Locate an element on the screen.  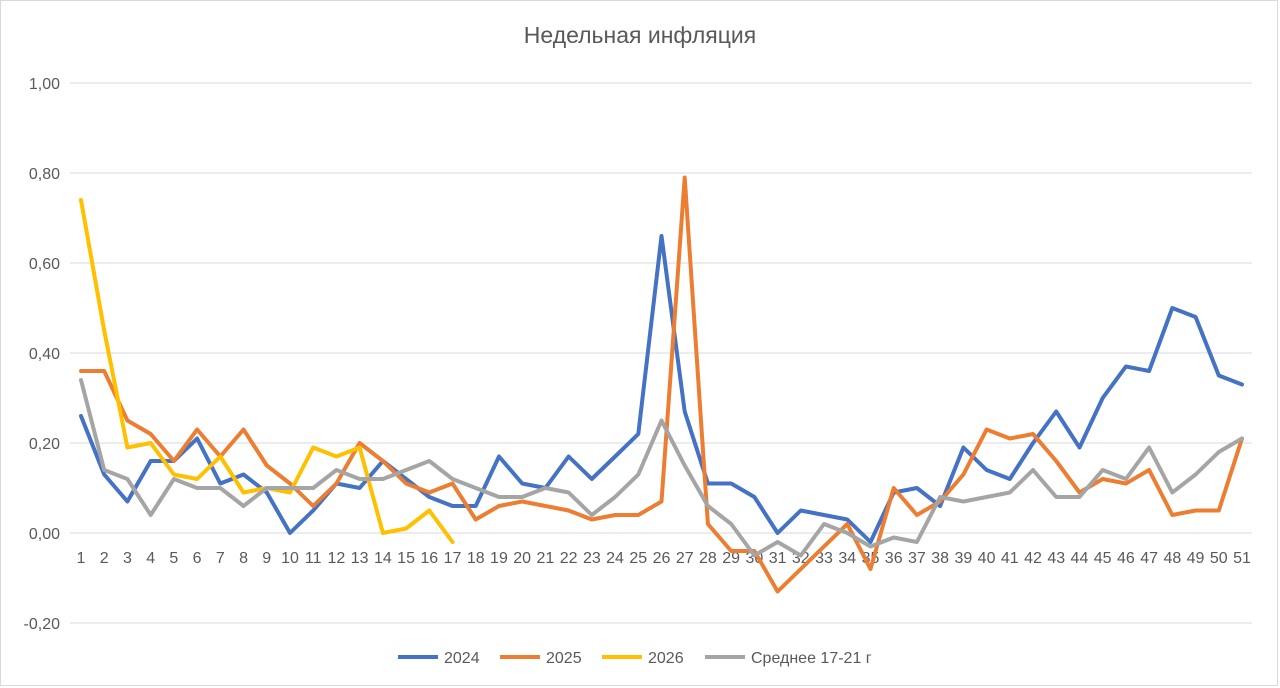
y-tick-label: 0,80 is located at coordinates (44, 174).